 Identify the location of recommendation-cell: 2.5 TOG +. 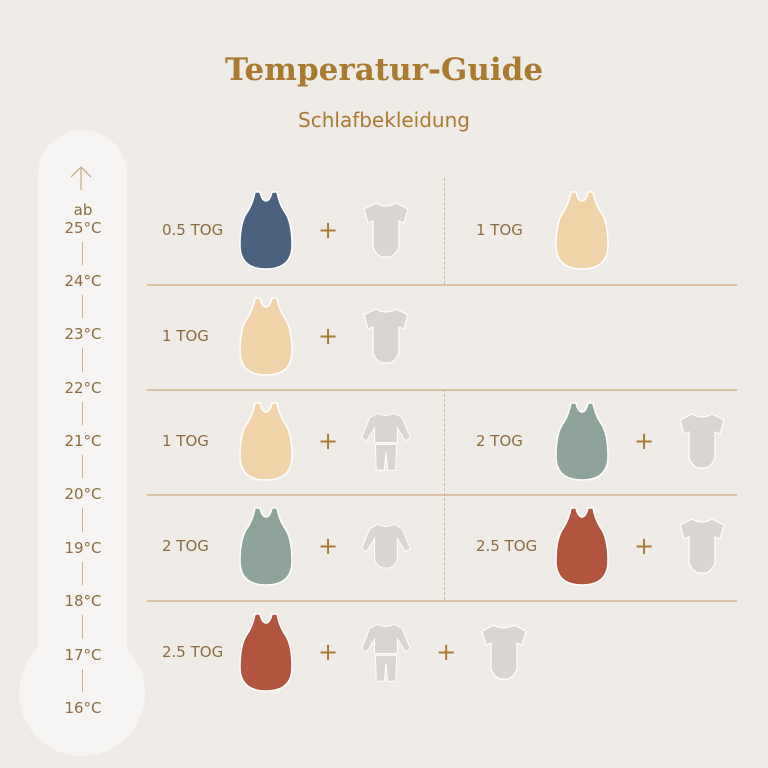
(602, 546).